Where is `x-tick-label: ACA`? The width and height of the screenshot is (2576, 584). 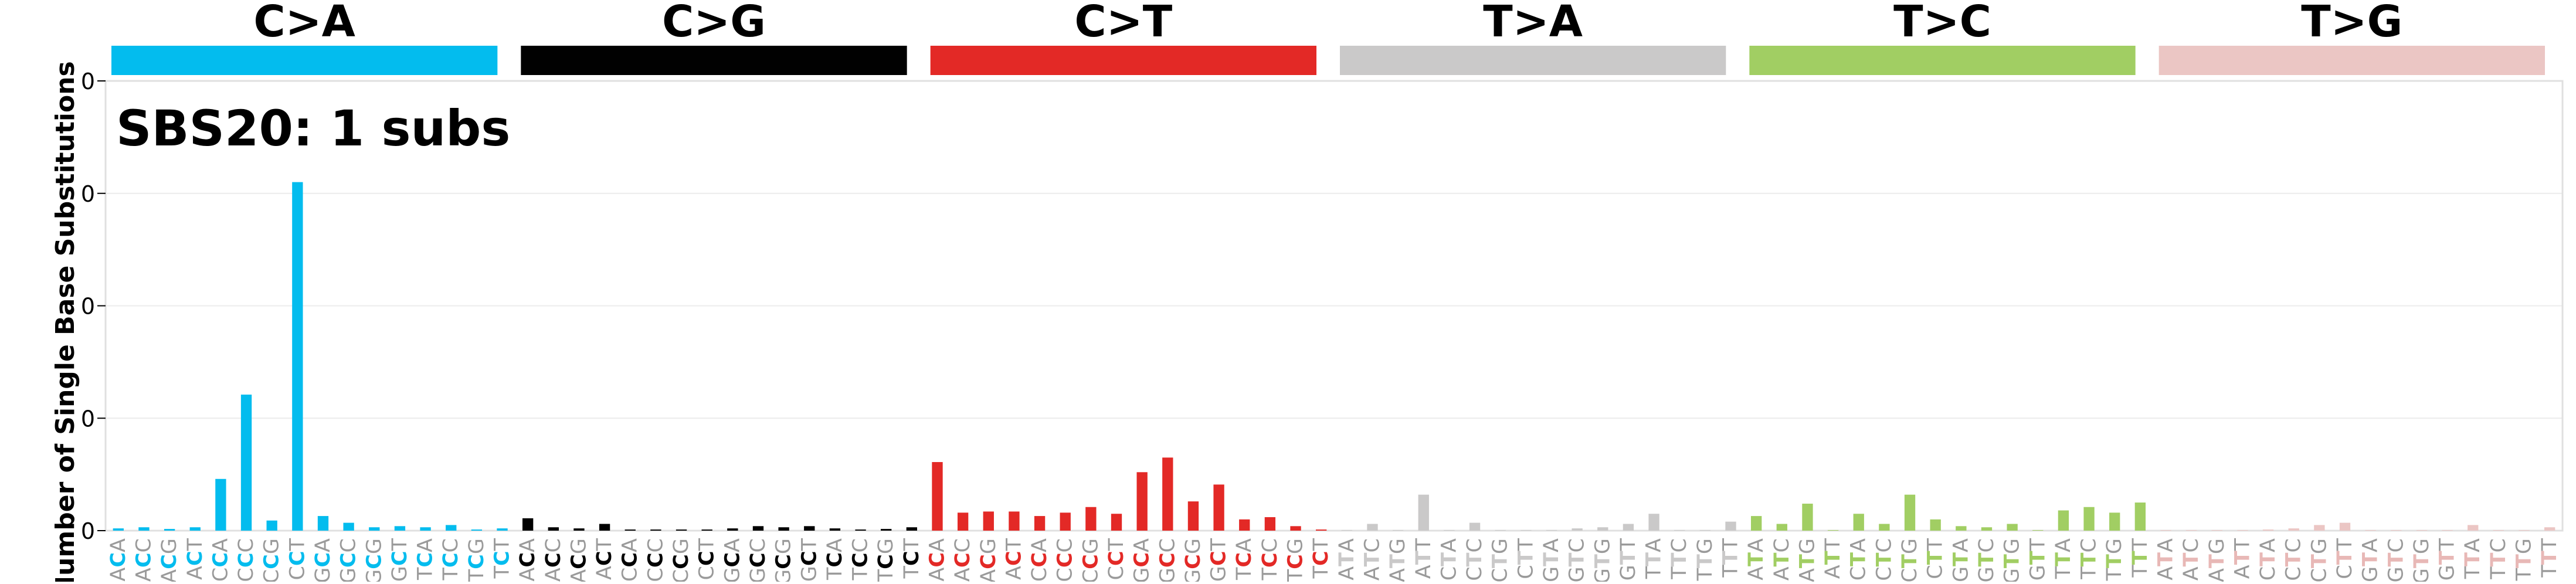
x-tick-label: ACA is located at coordinates (937, 560).